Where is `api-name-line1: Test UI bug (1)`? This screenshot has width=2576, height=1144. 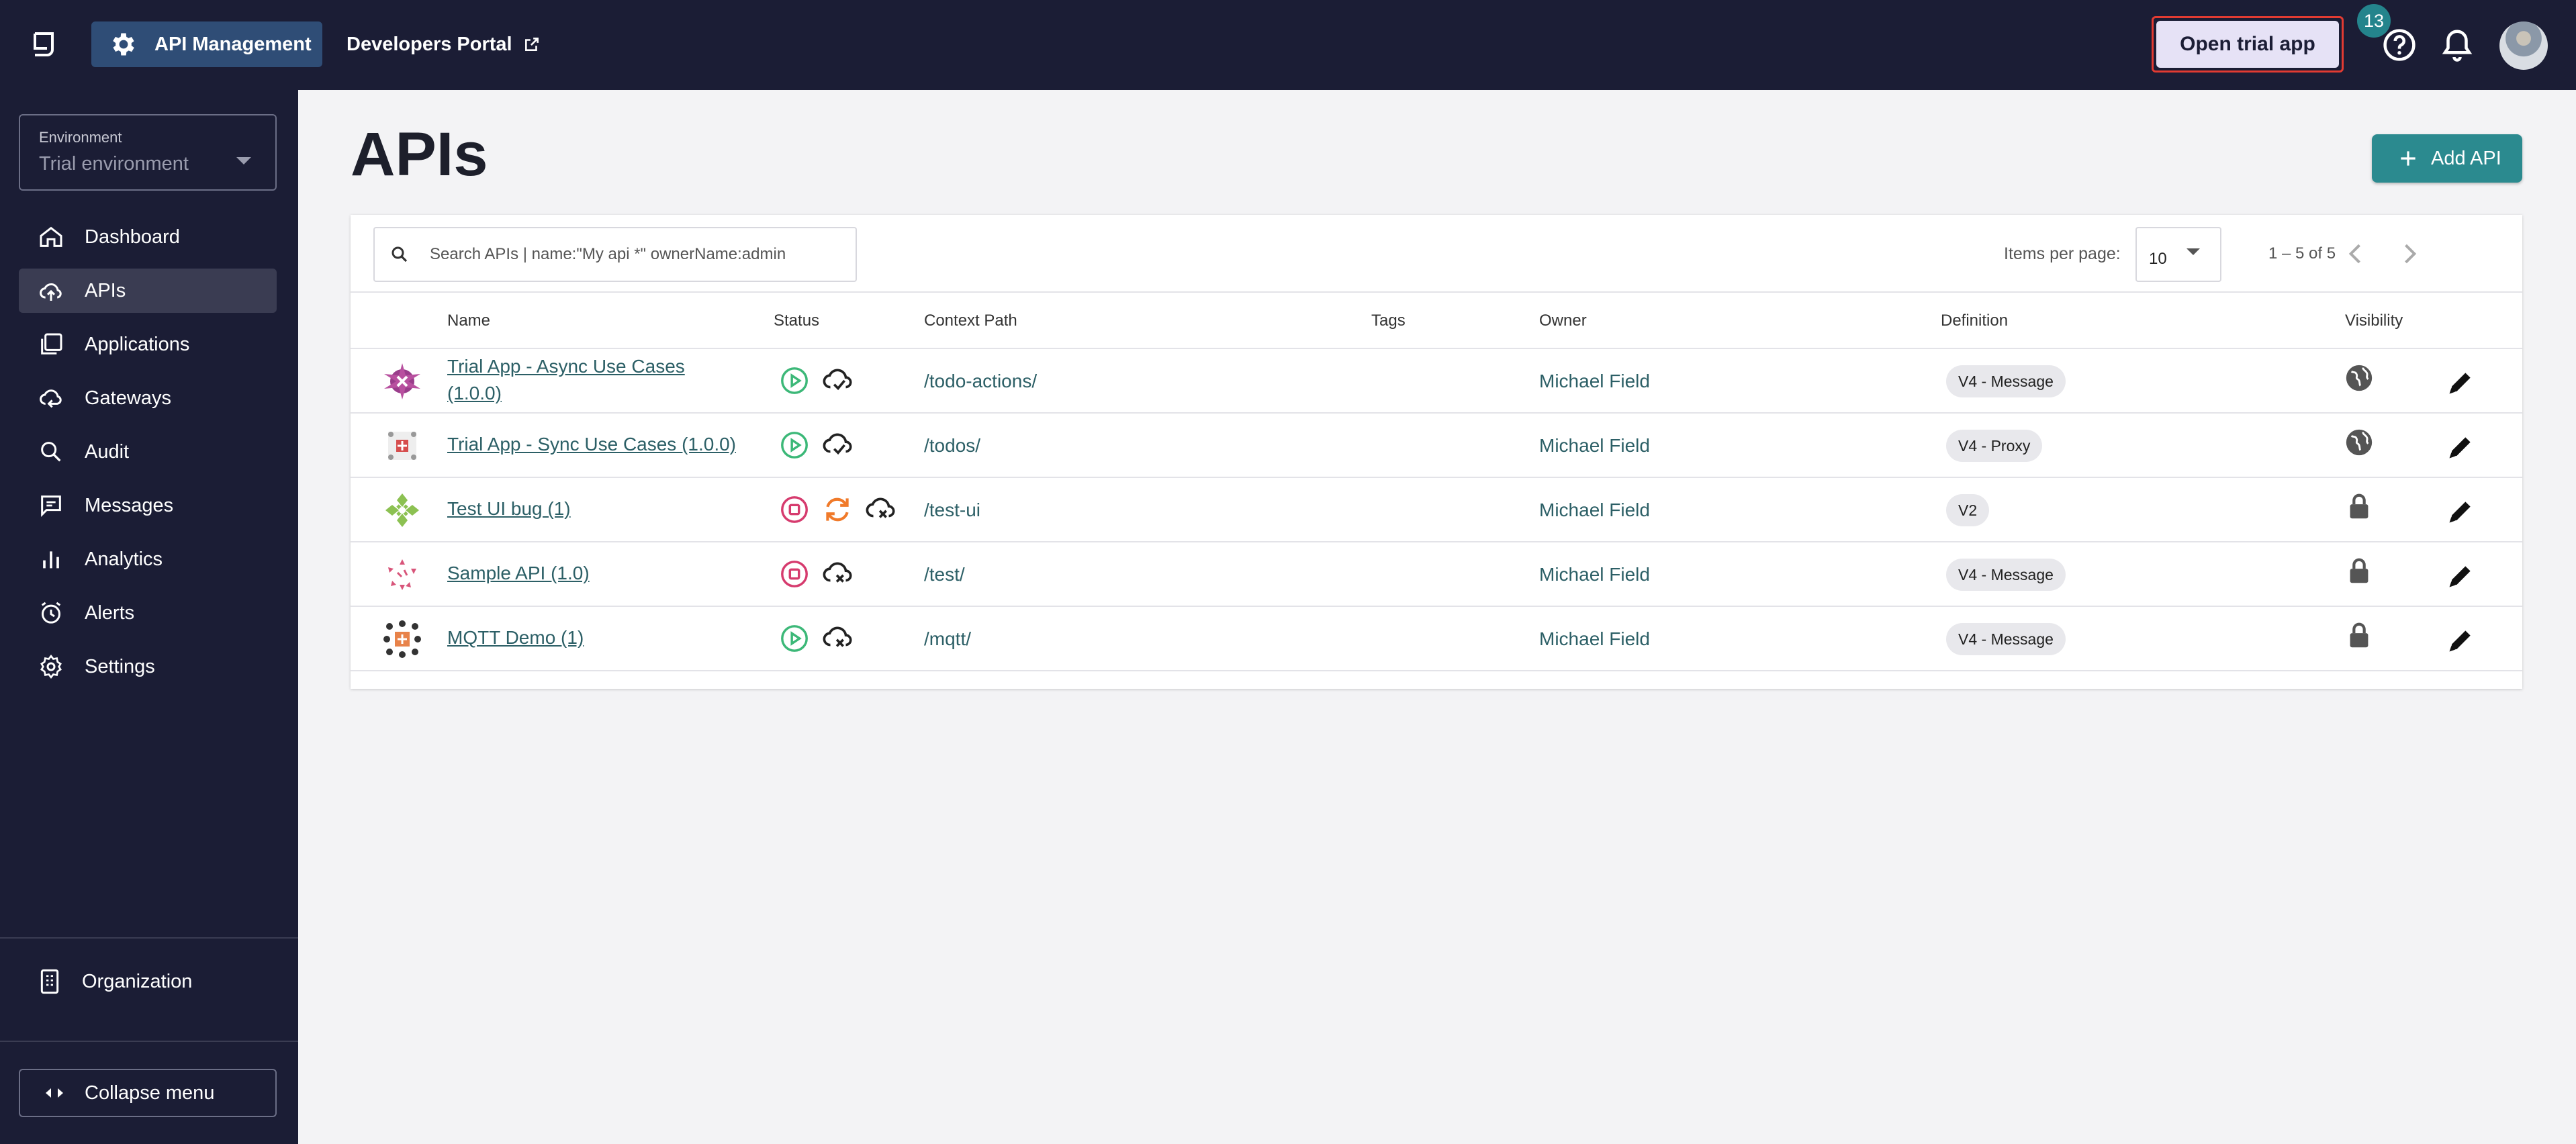 api-name-line1: Test UI bug (1) is located at coordinates (509, 509).